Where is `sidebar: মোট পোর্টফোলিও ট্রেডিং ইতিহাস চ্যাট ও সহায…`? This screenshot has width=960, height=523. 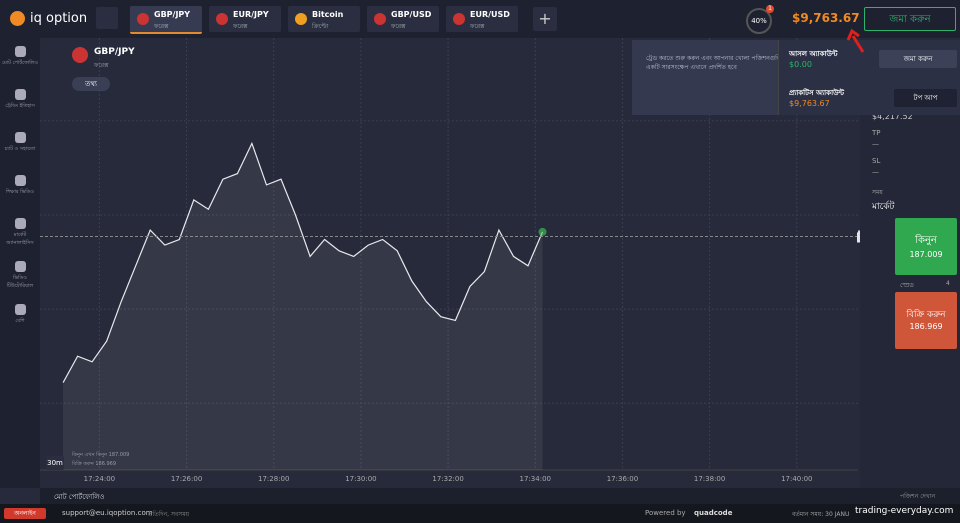
sidebar: মোট পোর্টফোলিও ট্রেডিং ইতিহাস চ্যাট ও সহায… is located at coordinates (20, 263).